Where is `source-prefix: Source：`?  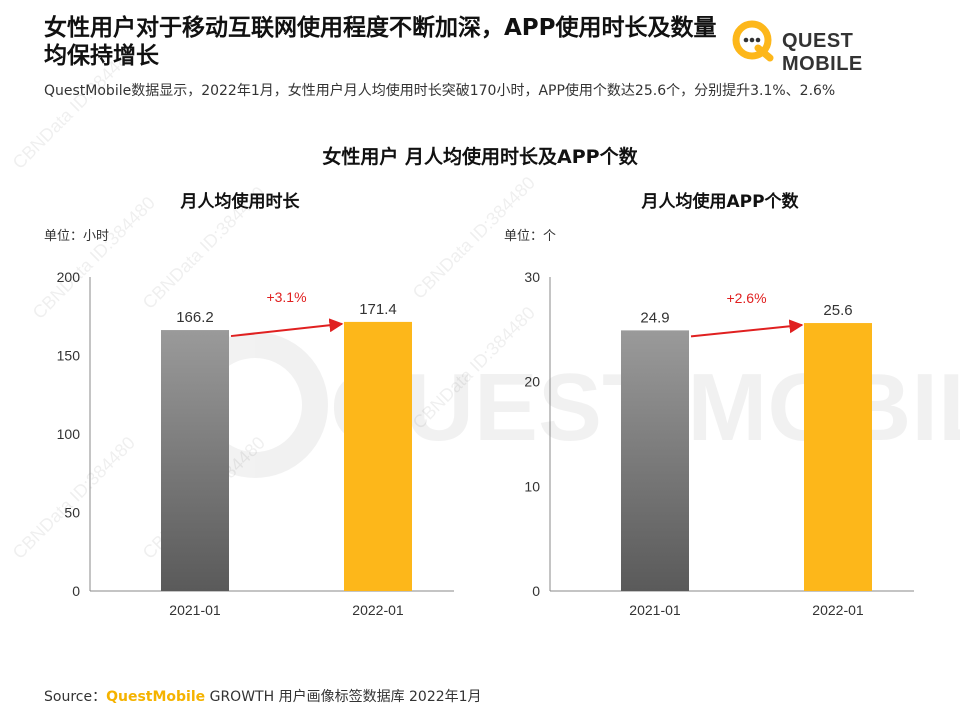
source-prefix: Source： is located at coordinates (75, 697).